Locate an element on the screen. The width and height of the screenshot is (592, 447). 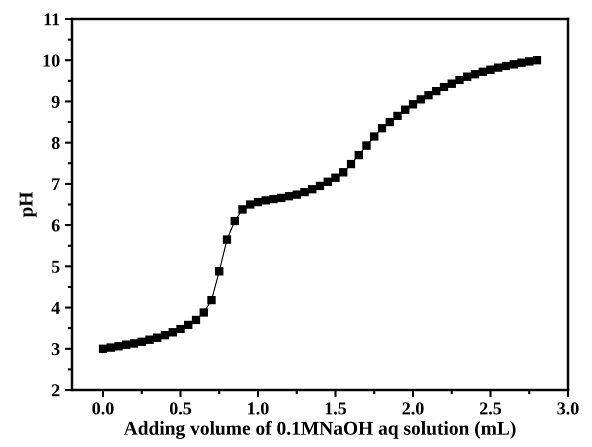
y-tick-label: 9 is located at coordinates (56, 102).